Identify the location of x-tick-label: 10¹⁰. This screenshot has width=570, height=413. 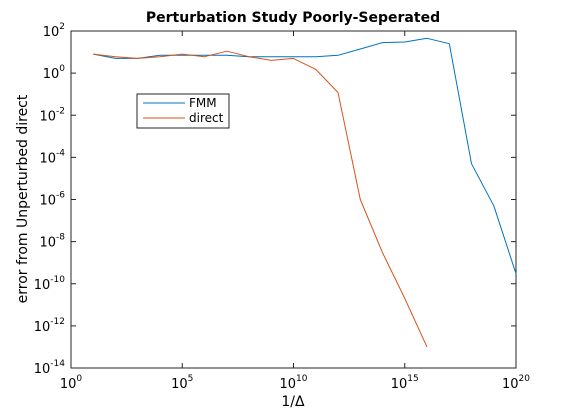
(294, 383).